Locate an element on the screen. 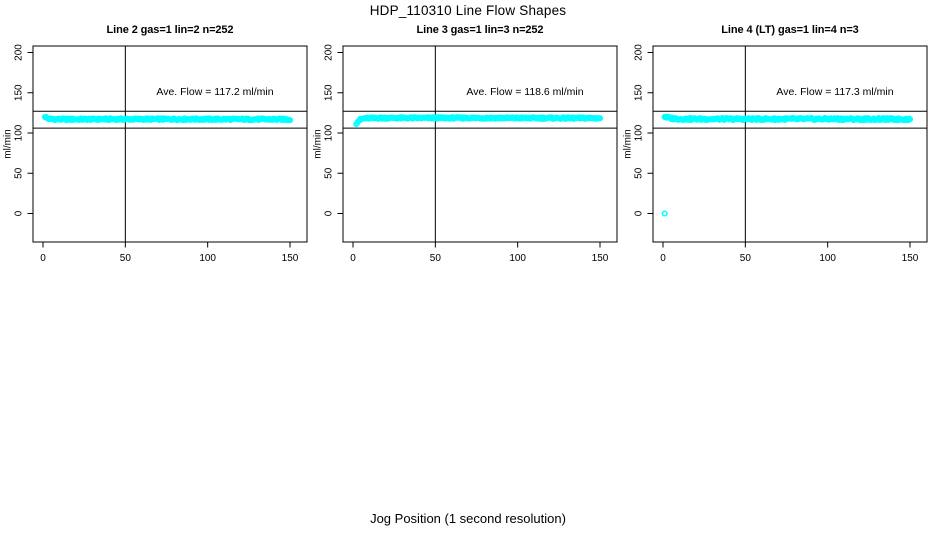 The height and width of the screenshot is (540, 936). x-axis-title: Jog Position (1 second resolution) is located at coordinates (468, 518).